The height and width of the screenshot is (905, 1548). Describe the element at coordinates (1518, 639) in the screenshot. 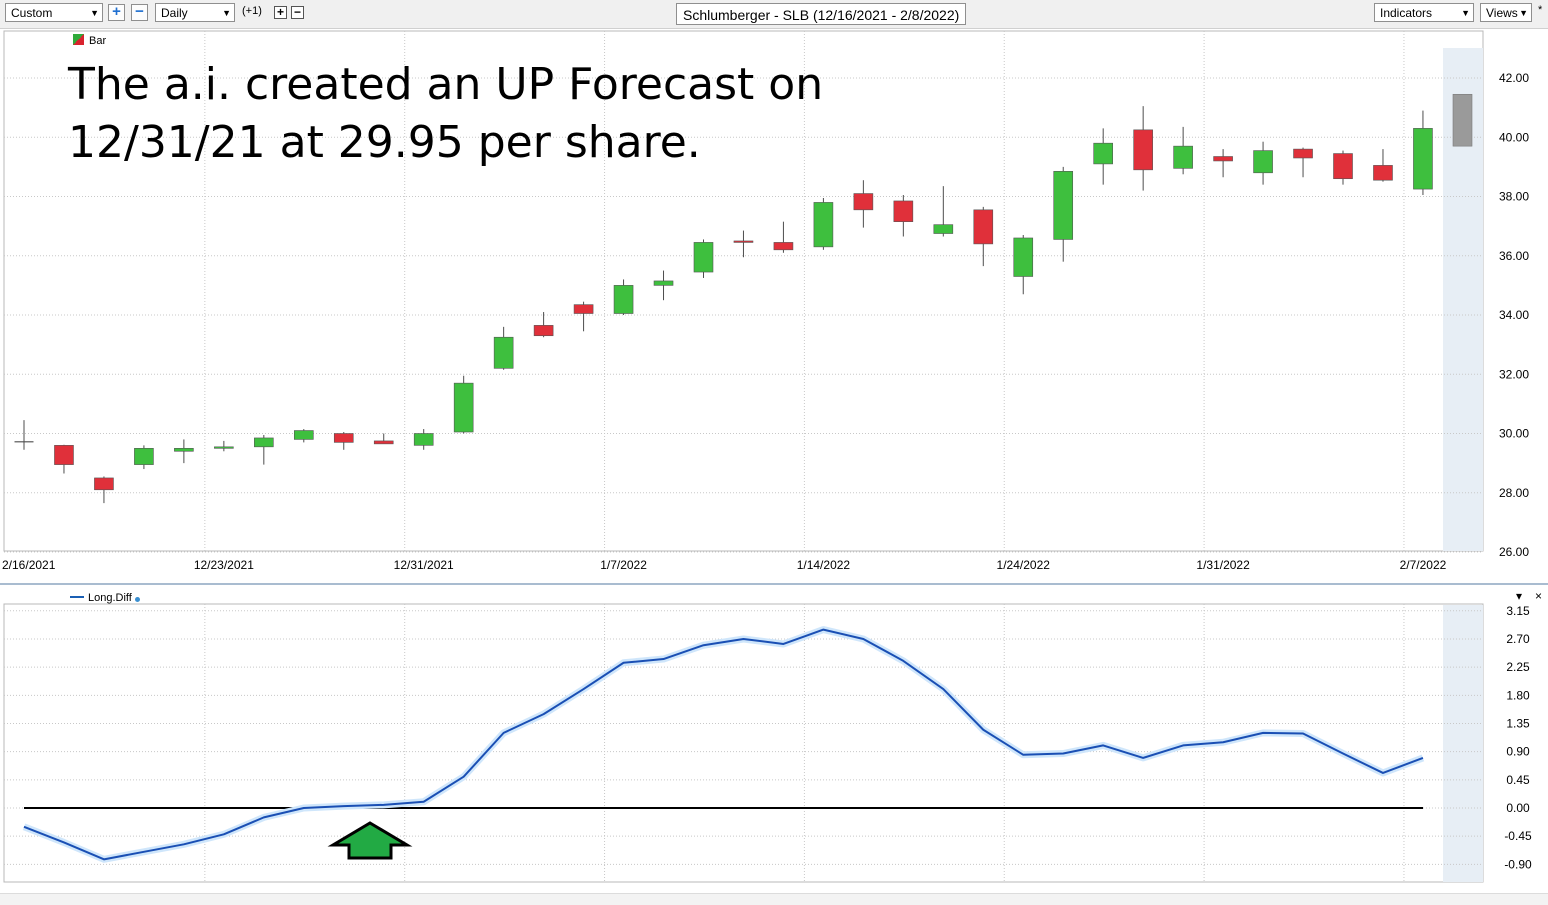

I see `indicator-y-tick-label: 2.70` at that location.